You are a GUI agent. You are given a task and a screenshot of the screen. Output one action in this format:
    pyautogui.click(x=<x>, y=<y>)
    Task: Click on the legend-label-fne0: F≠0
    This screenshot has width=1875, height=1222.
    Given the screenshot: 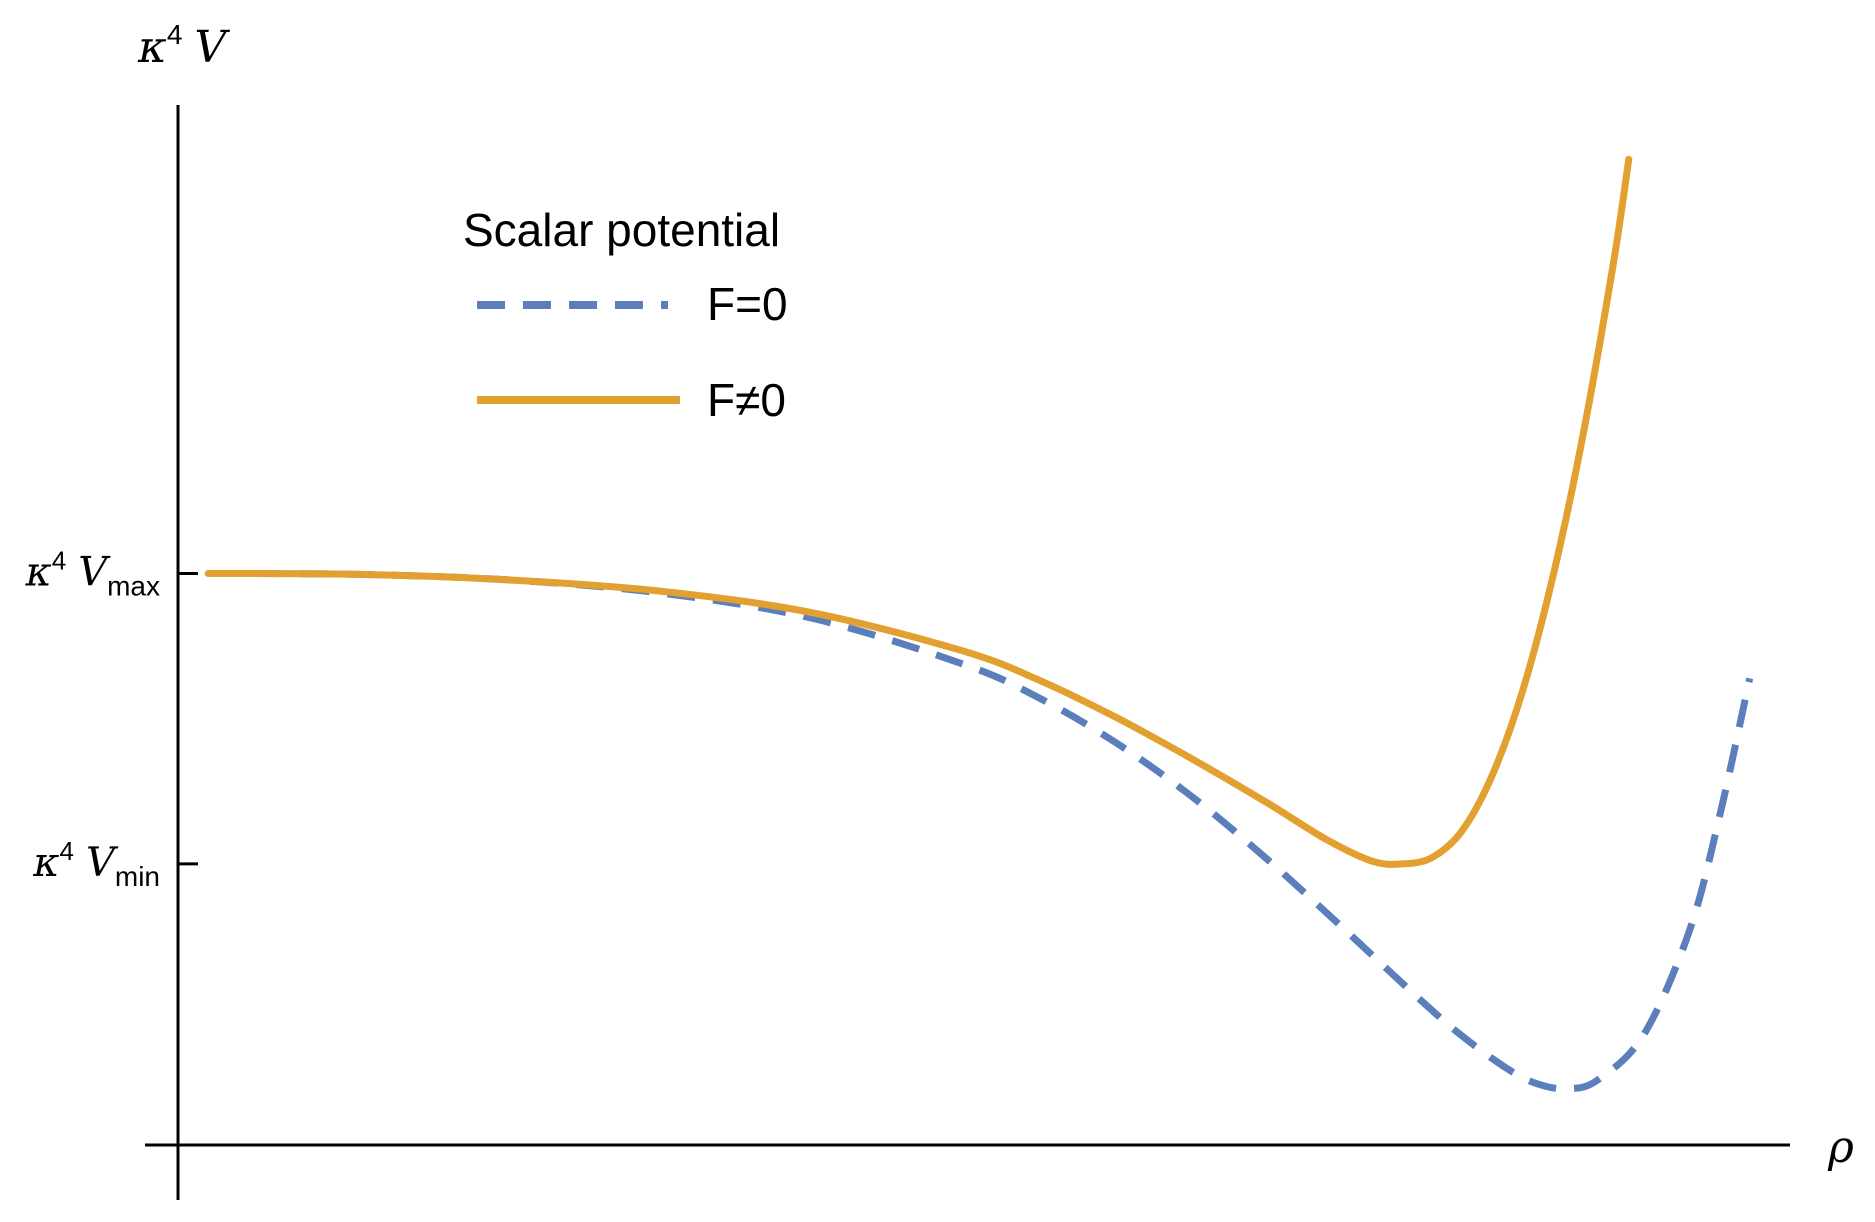 What is the action you would take?
    pyautogui.click(x=746, y=400)
    